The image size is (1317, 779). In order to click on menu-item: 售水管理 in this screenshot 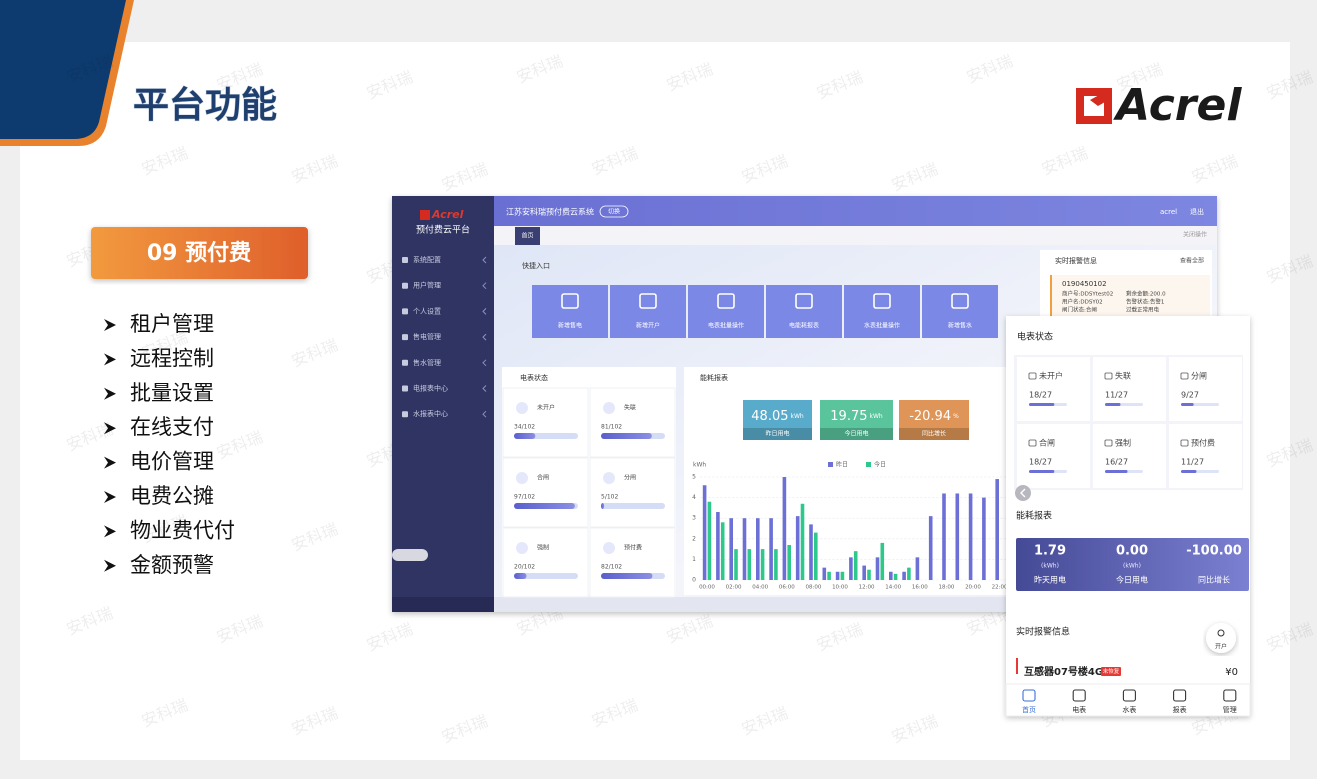, I will do `click(427, 362)`.